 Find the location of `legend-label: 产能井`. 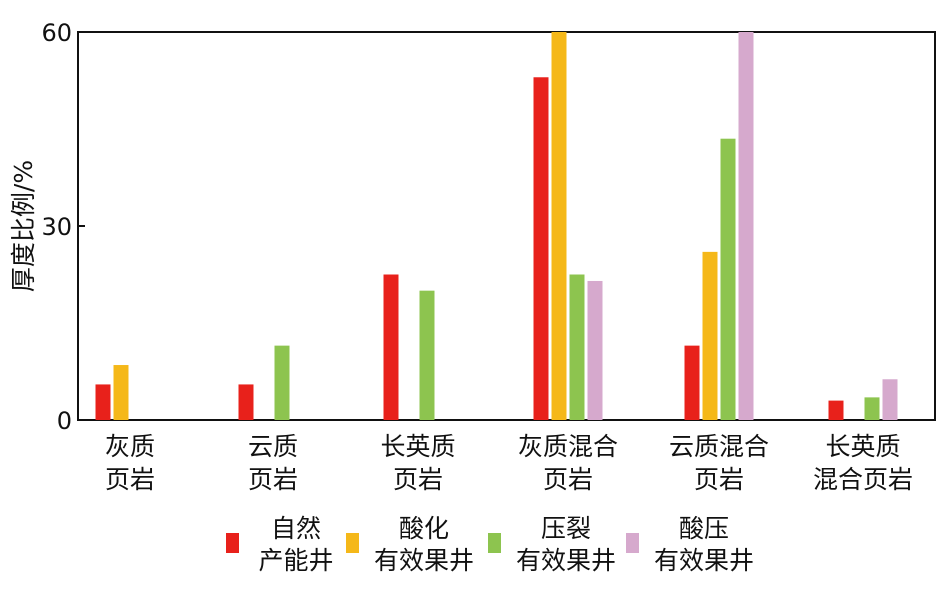

legend-label: 产能井 is located at coordinates (295, 560).